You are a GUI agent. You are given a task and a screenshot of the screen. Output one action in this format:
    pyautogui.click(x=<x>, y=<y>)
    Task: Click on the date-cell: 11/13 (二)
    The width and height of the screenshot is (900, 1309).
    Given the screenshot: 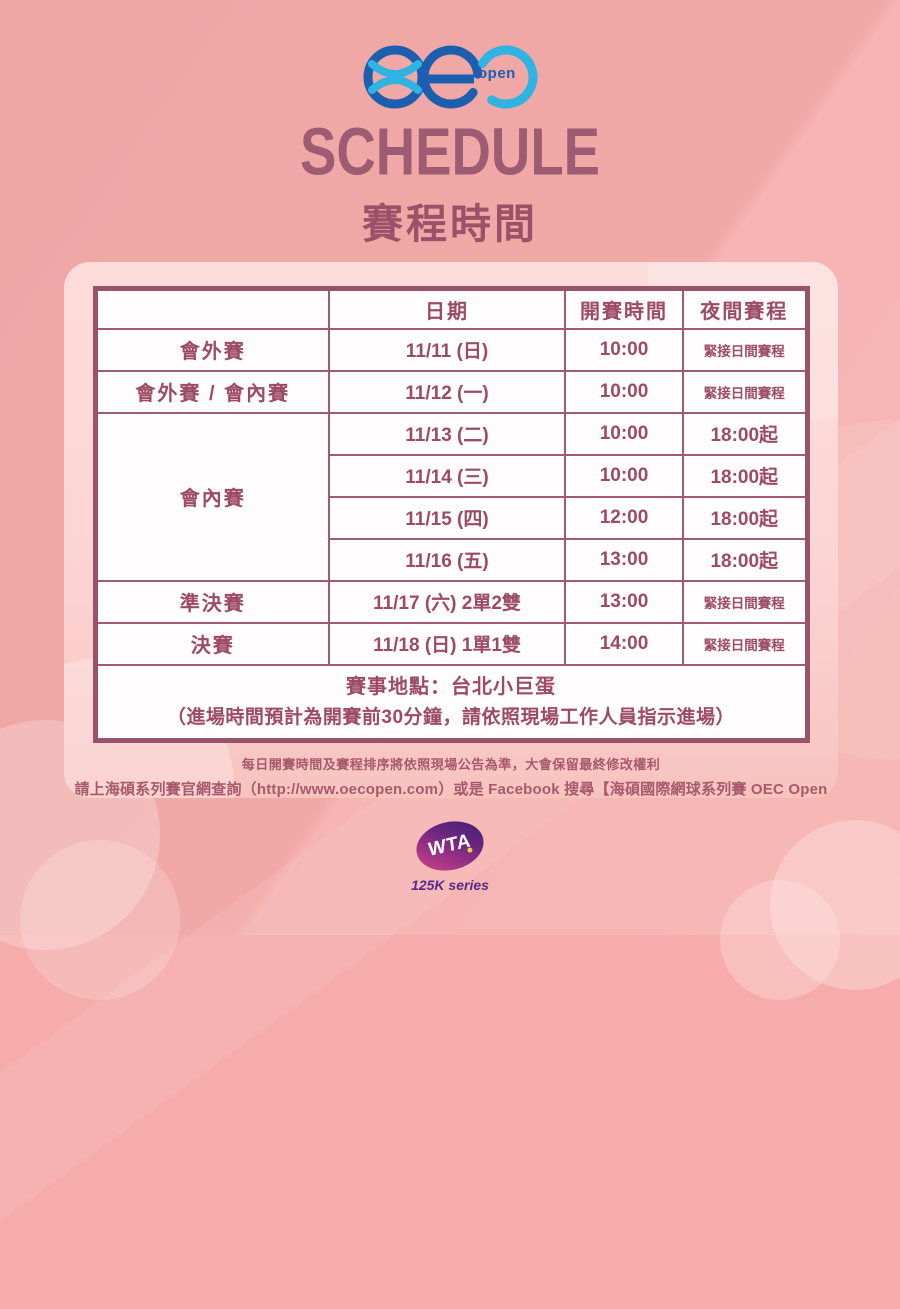 What is the action you would take?
    pyautogui.click(x=447, y=433)
    